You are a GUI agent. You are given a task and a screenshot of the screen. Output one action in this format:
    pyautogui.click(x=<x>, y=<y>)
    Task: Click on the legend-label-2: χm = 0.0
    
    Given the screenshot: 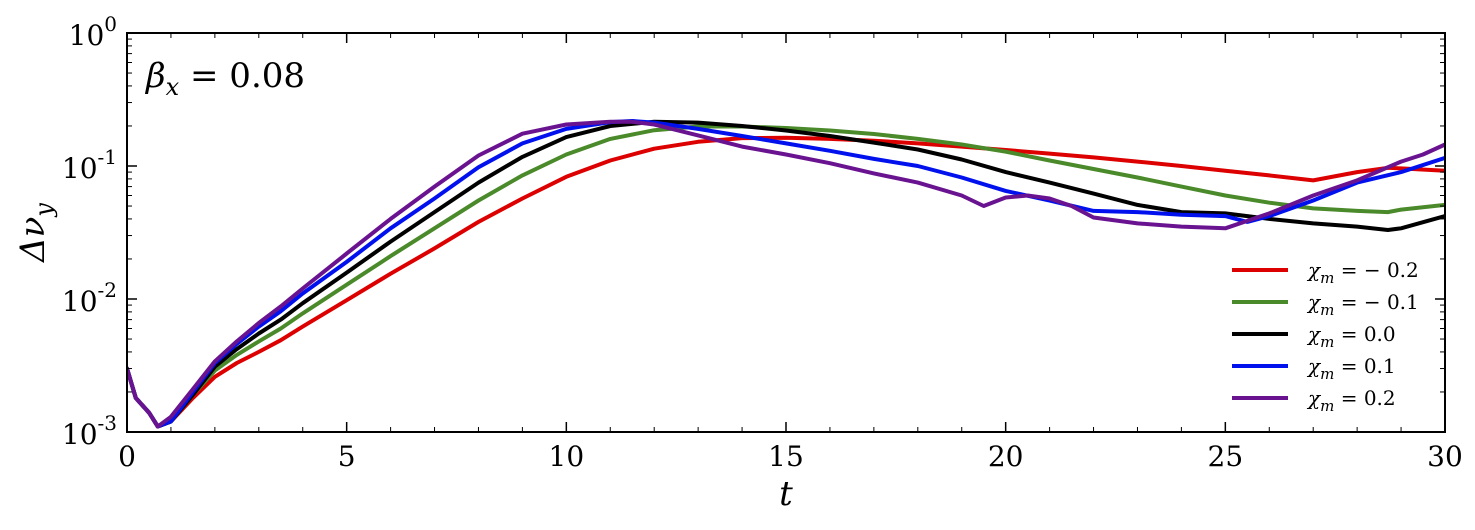 What is the action you would take?
    pyautogui.click(x=1351, y=336)
    